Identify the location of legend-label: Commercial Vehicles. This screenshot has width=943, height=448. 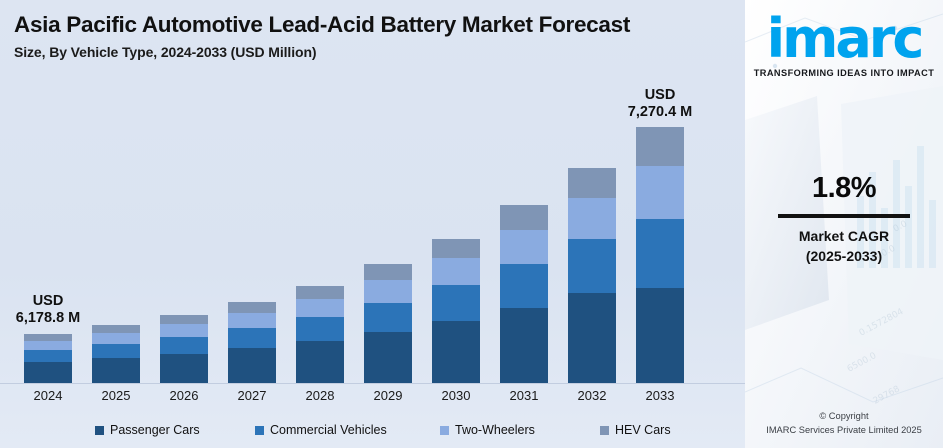
(328, 430).